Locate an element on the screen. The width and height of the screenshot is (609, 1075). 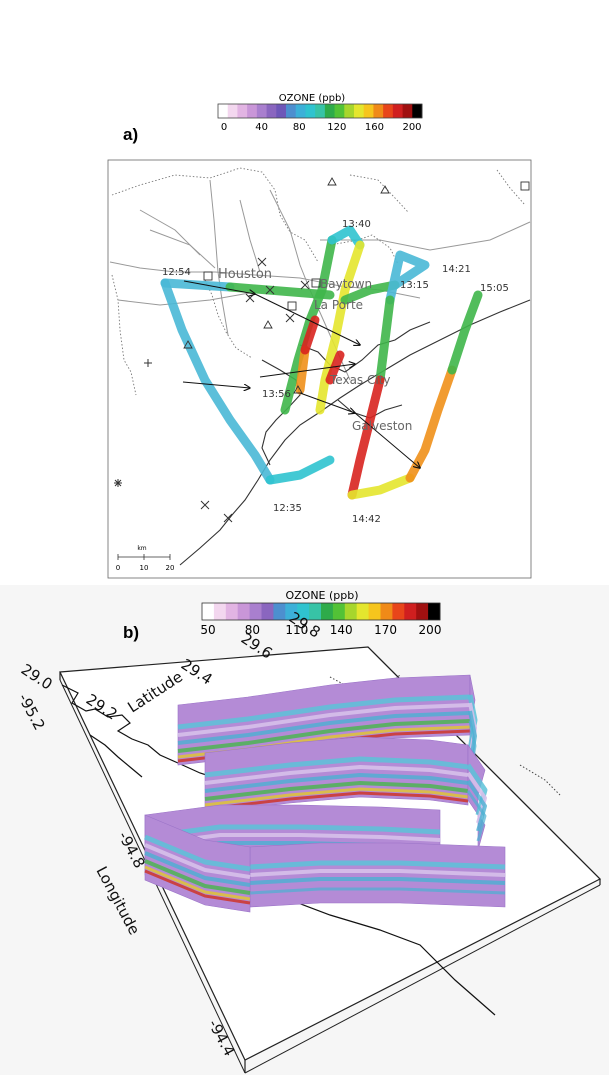
ozone-curtains is located at coordinates (325, 793).